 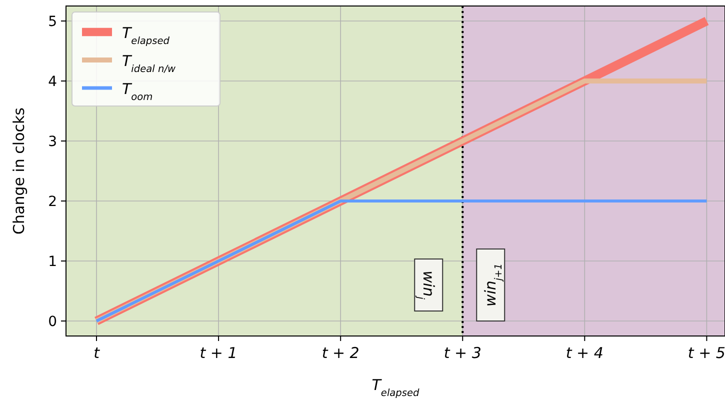 What do you see at coordinates (52, 322) in the screenshot?
I see `y-tick-label: 0` at bounding box center [52, 322].